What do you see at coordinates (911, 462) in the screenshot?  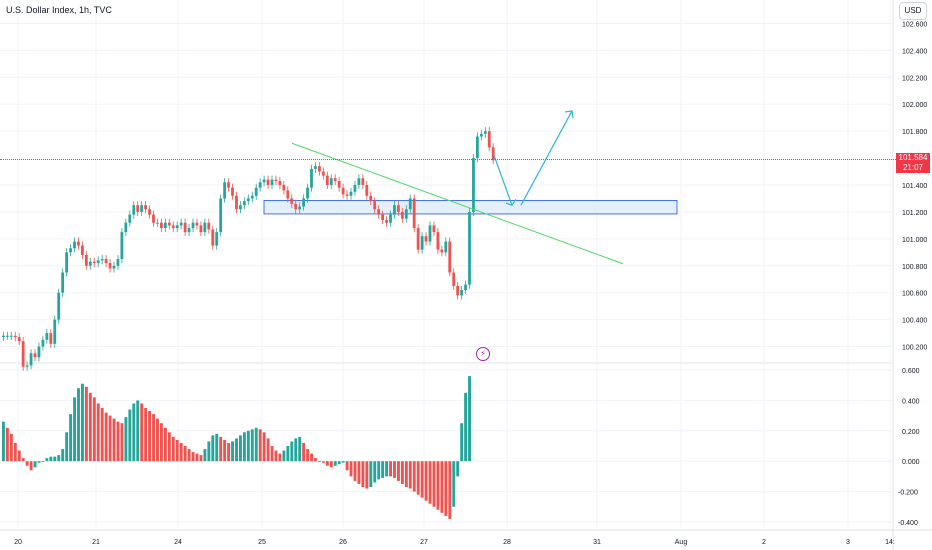 I see `oscillator-tick-label: 0.000` at bounding box center [911, 462].